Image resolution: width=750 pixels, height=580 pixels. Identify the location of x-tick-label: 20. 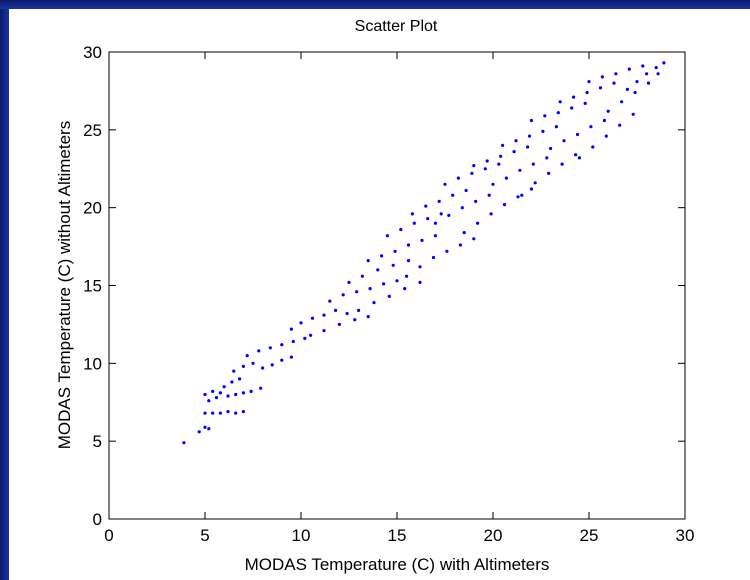
(493, 535).